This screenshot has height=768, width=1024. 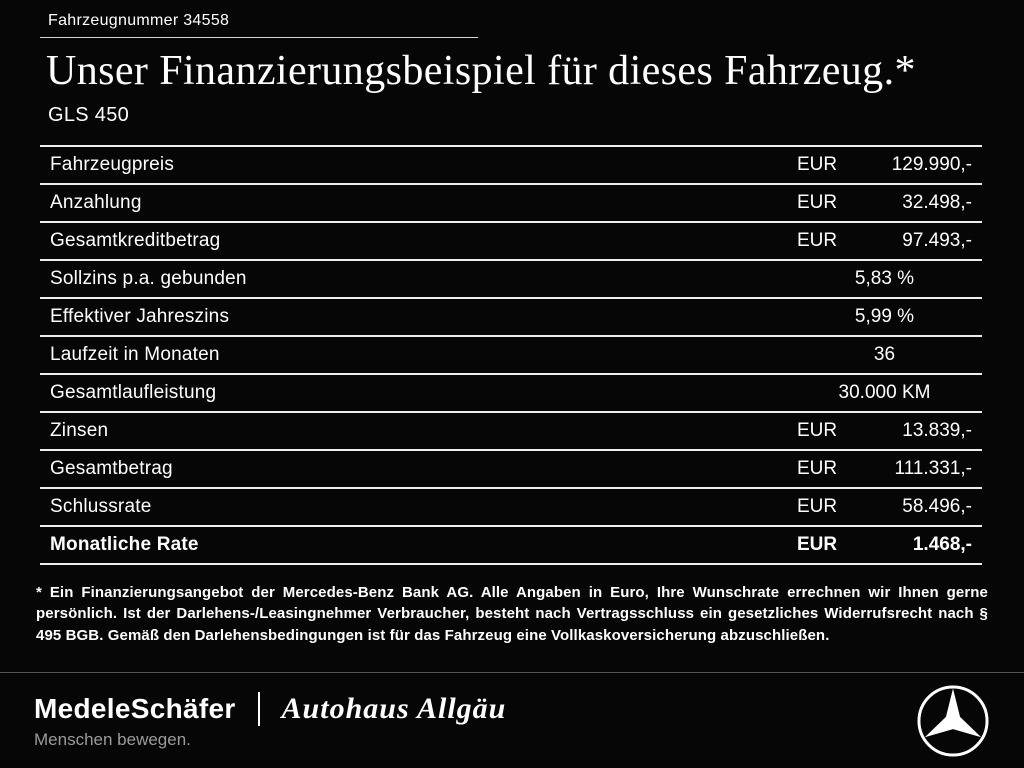 I want to click on row-label: Zinsen, so click(x=79, y=431).